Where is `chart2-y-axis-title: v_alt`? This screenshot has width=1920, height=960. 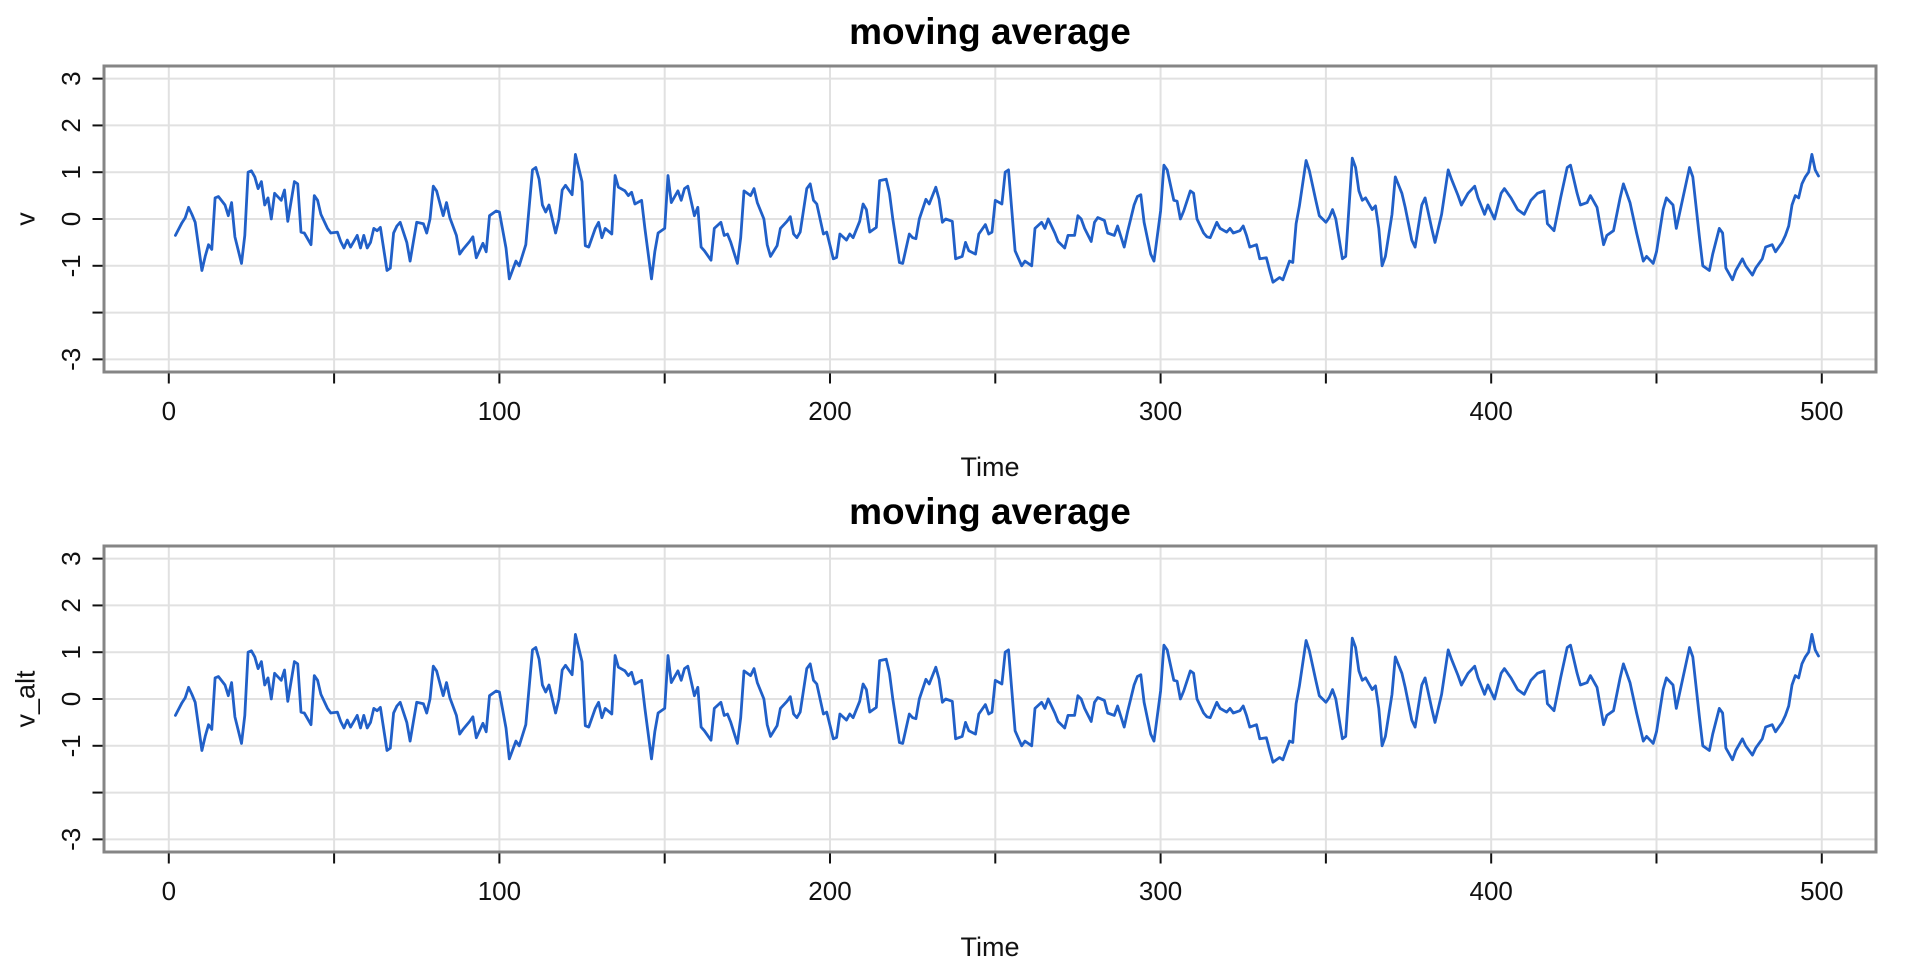 chart2-y-axis-title: v_alt is located at coordinates (25, 699).